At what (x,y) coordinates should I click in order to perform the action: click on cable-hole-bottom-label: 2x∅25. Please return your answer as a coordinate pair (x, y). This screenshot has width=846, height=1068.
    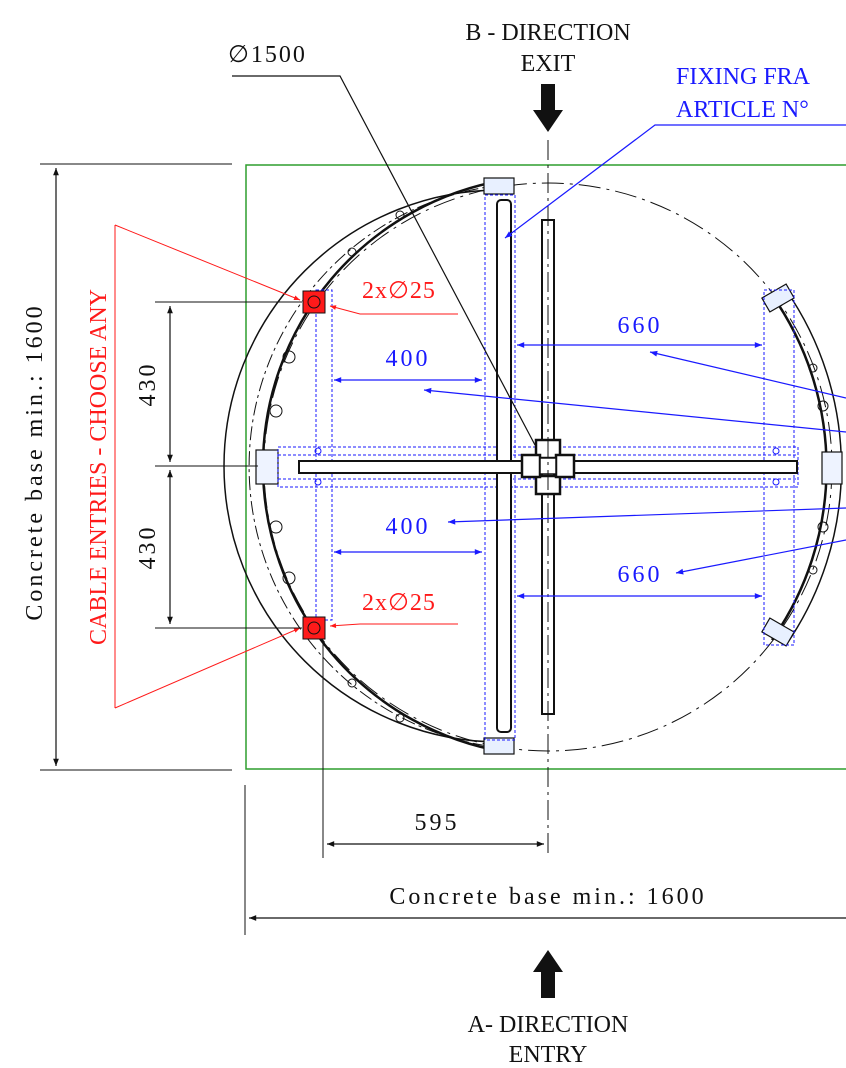
    Looking at the image, I should click on (399, 603).